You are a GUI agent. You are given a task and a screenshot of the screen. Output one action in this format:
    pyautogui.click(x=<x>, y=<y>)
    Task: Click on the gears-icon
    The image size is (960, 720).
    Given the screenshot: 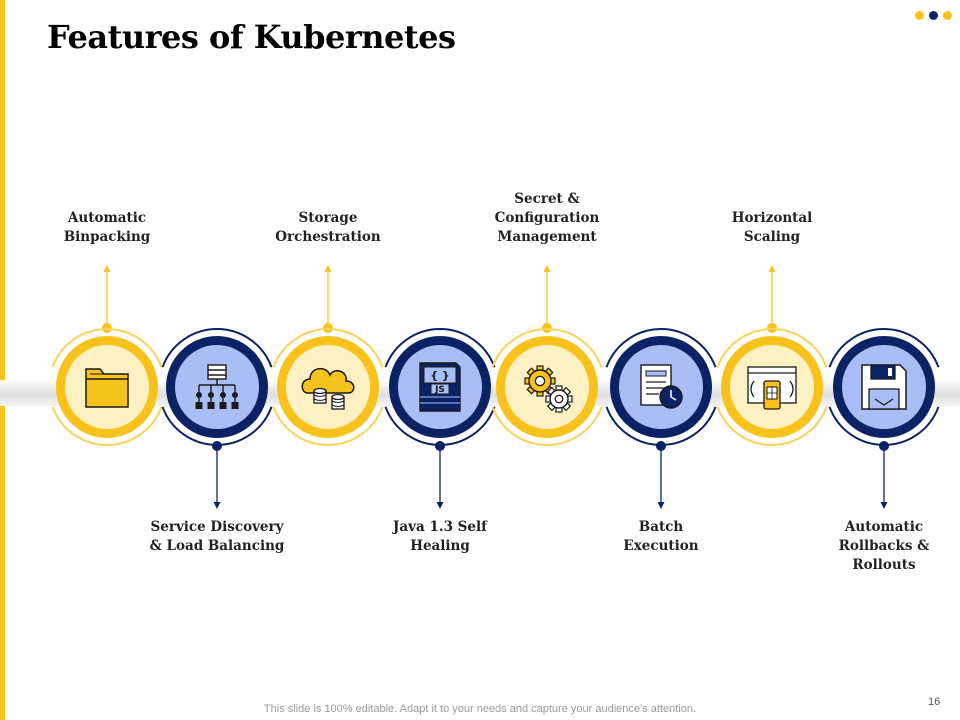 What is the action you would take?
    pyautogui.click(x=548, y=389)
    